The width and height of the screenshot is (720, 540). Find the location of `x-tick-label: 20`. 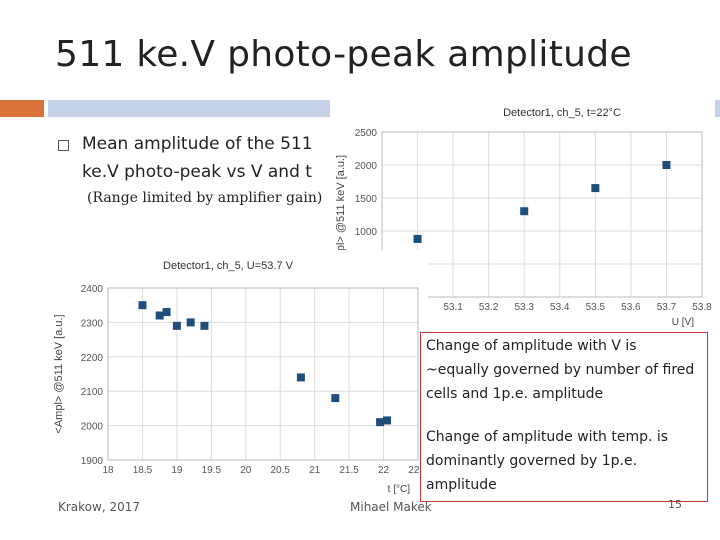

x-tick-label: 20 is located at coordinates (246, 470).